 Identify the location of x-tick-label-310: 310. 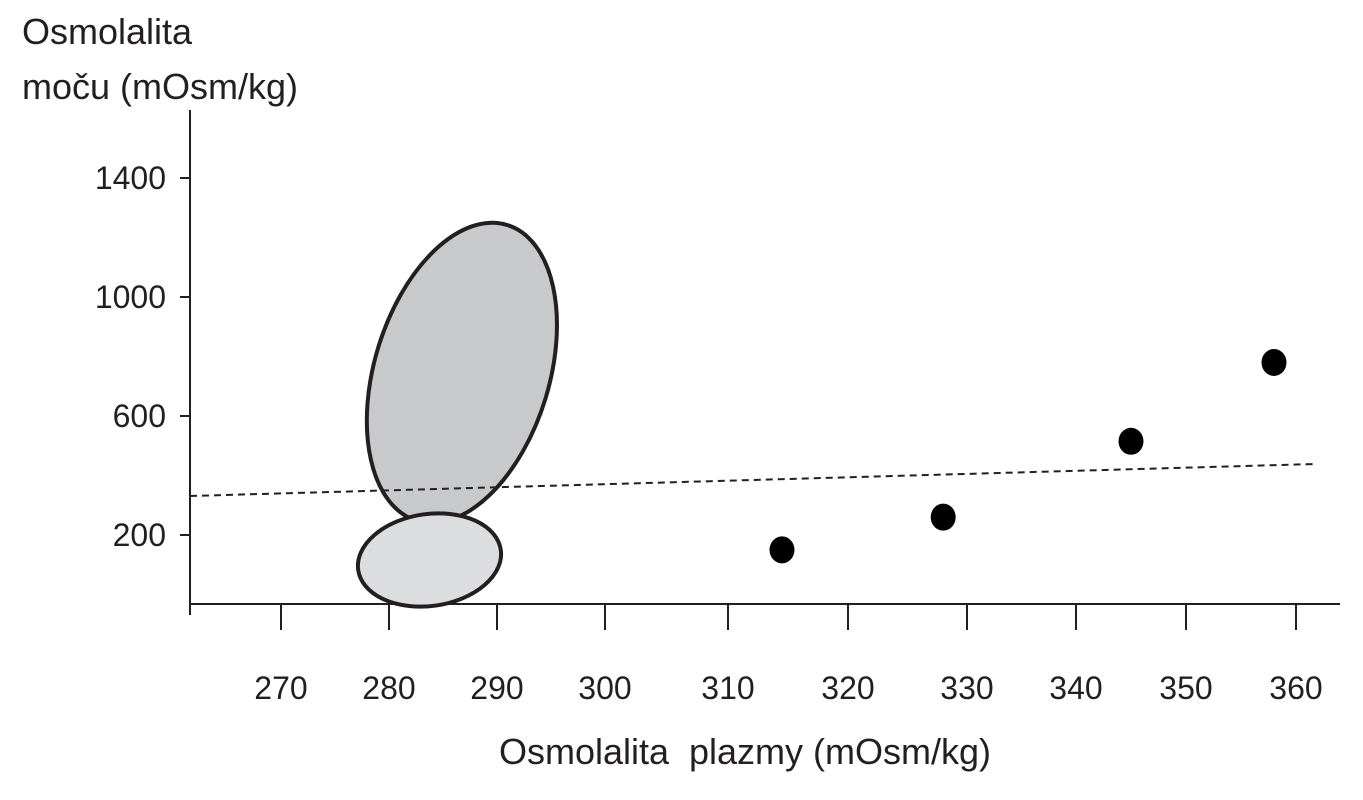
(727, 688).